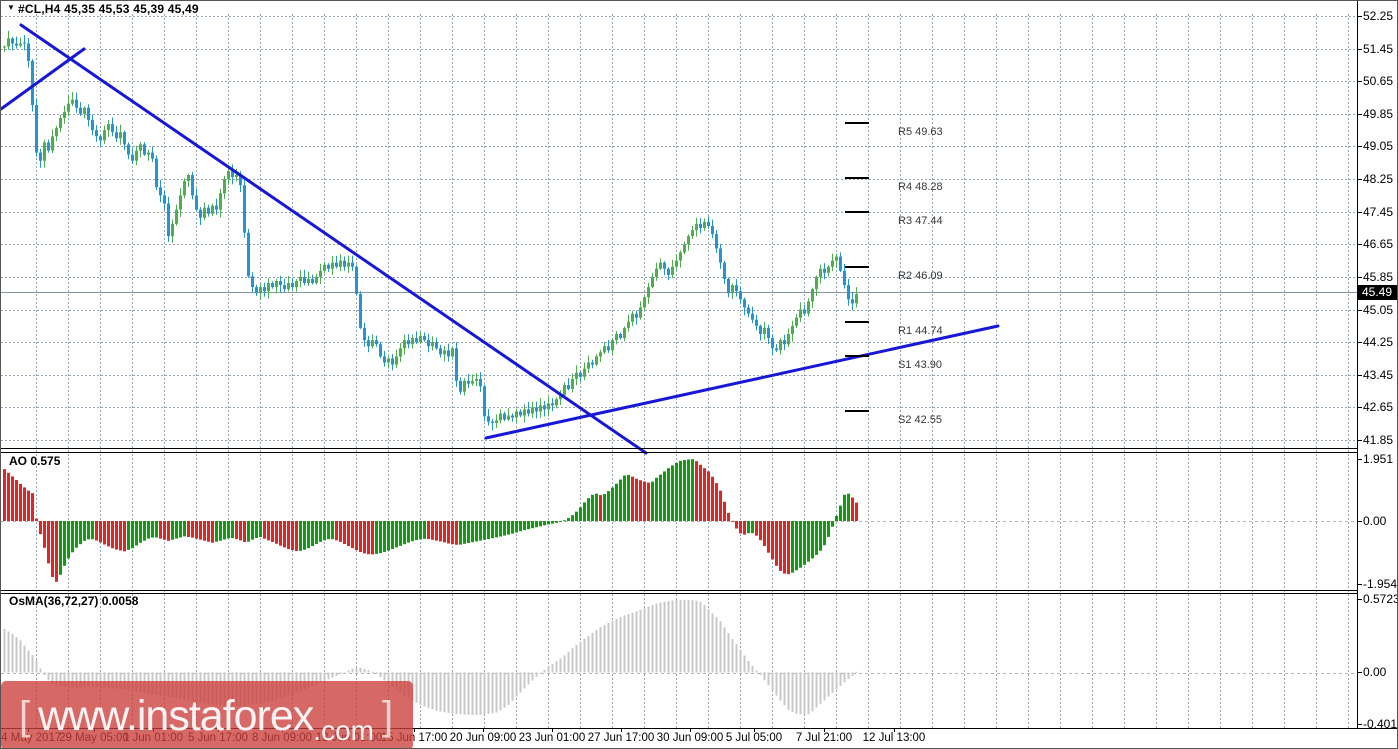  What do you see at coordinates (35, 461) in the screenshot?
I see `ao-indicator-label: AO 0.575` at bounding box center [35, 461].